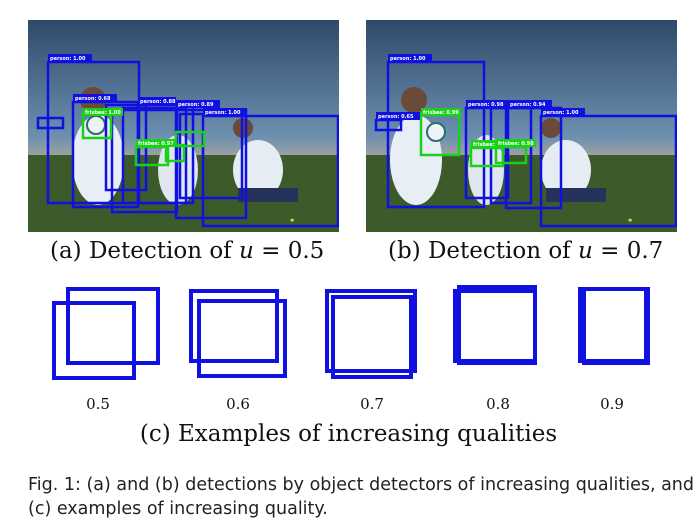 This screenshot has width=697, height=531. I want to click on label-b-7: person: 1.00, so click(561, 113).